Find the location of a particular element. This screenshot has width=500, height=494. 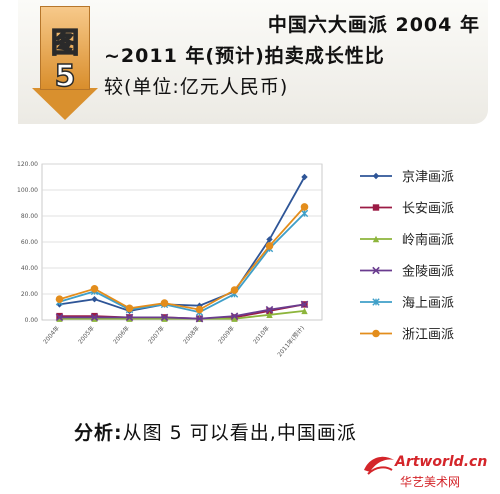

y-tick-label: 60.00 is located at coordinates (29, 242).